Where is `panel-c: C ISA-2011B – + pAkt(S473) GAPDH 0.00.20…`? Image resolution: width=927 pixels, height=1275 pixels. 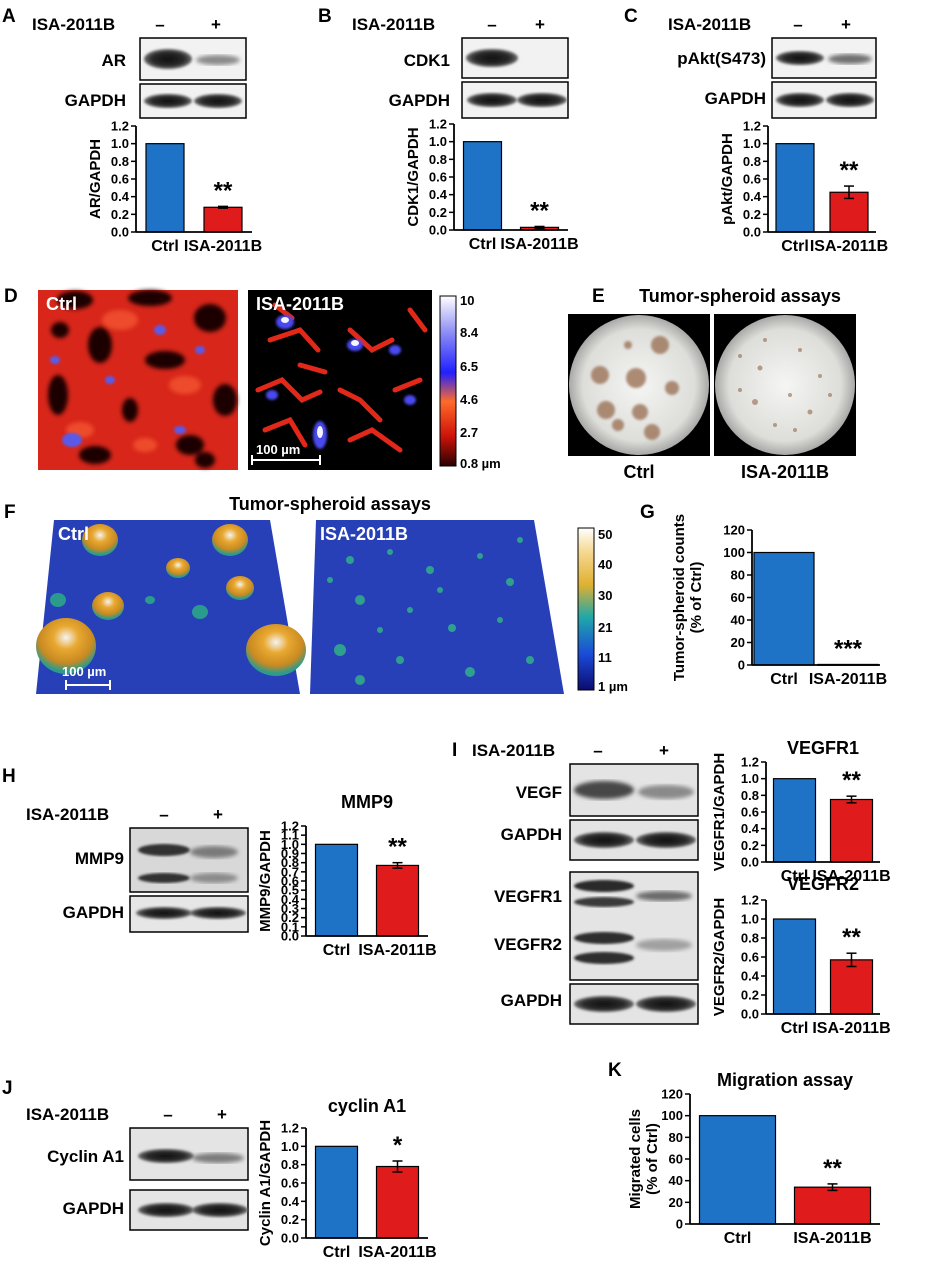
panel-c: C ISA-2011B – + pAkt(S473) GAPDH 0.00.20… is located at coordinates (756, 130).